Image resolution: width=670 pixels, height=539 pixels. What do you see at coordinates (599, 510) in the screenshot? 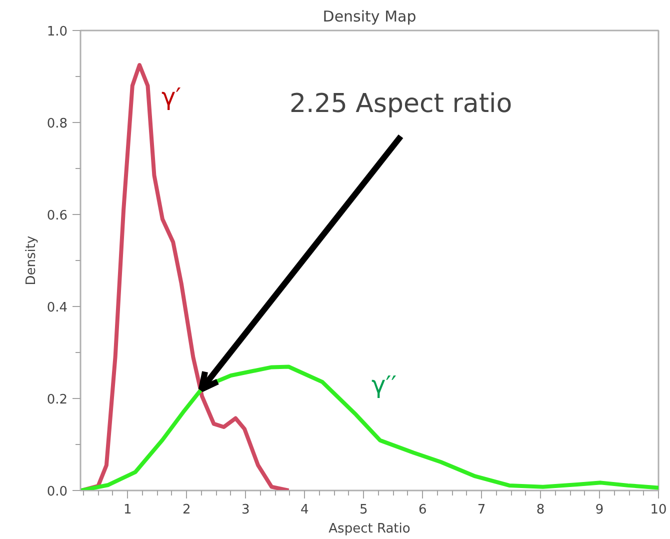
I see `x-tick-label: 9` at bounding box center [599, 510].